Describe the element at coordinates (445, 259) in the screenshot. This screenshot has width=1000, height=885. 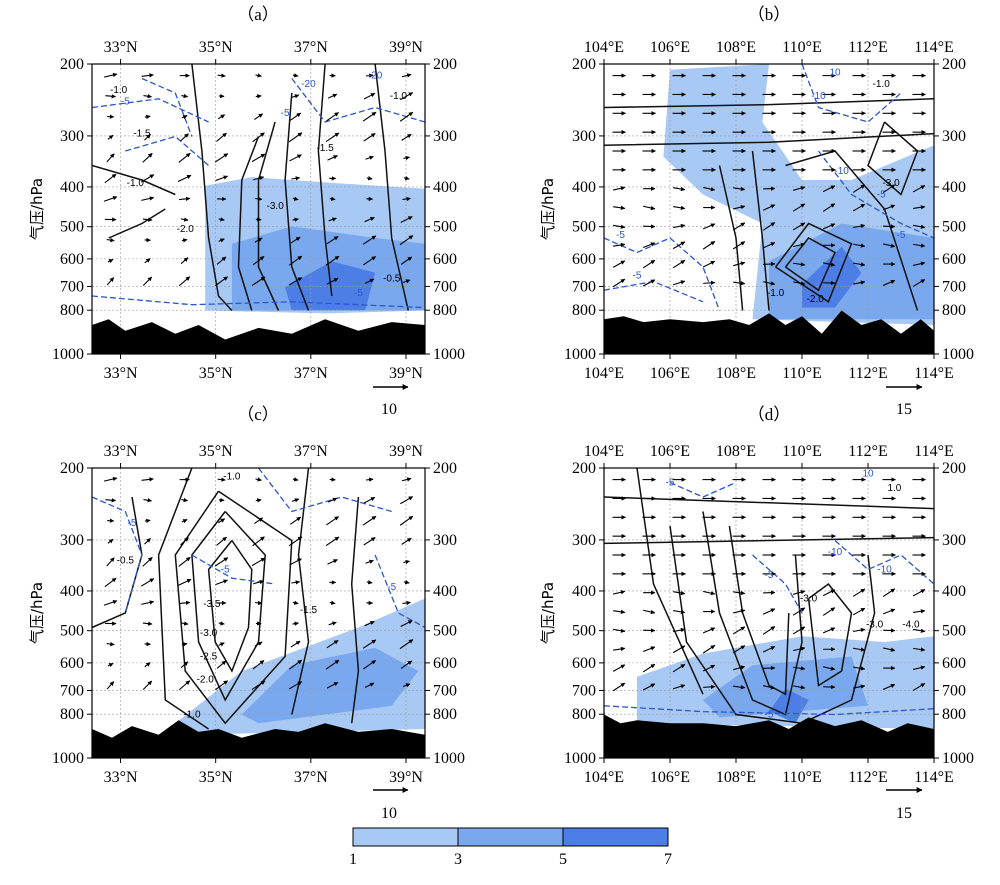
I see `y-tick-label-right-a: 600` at that location.